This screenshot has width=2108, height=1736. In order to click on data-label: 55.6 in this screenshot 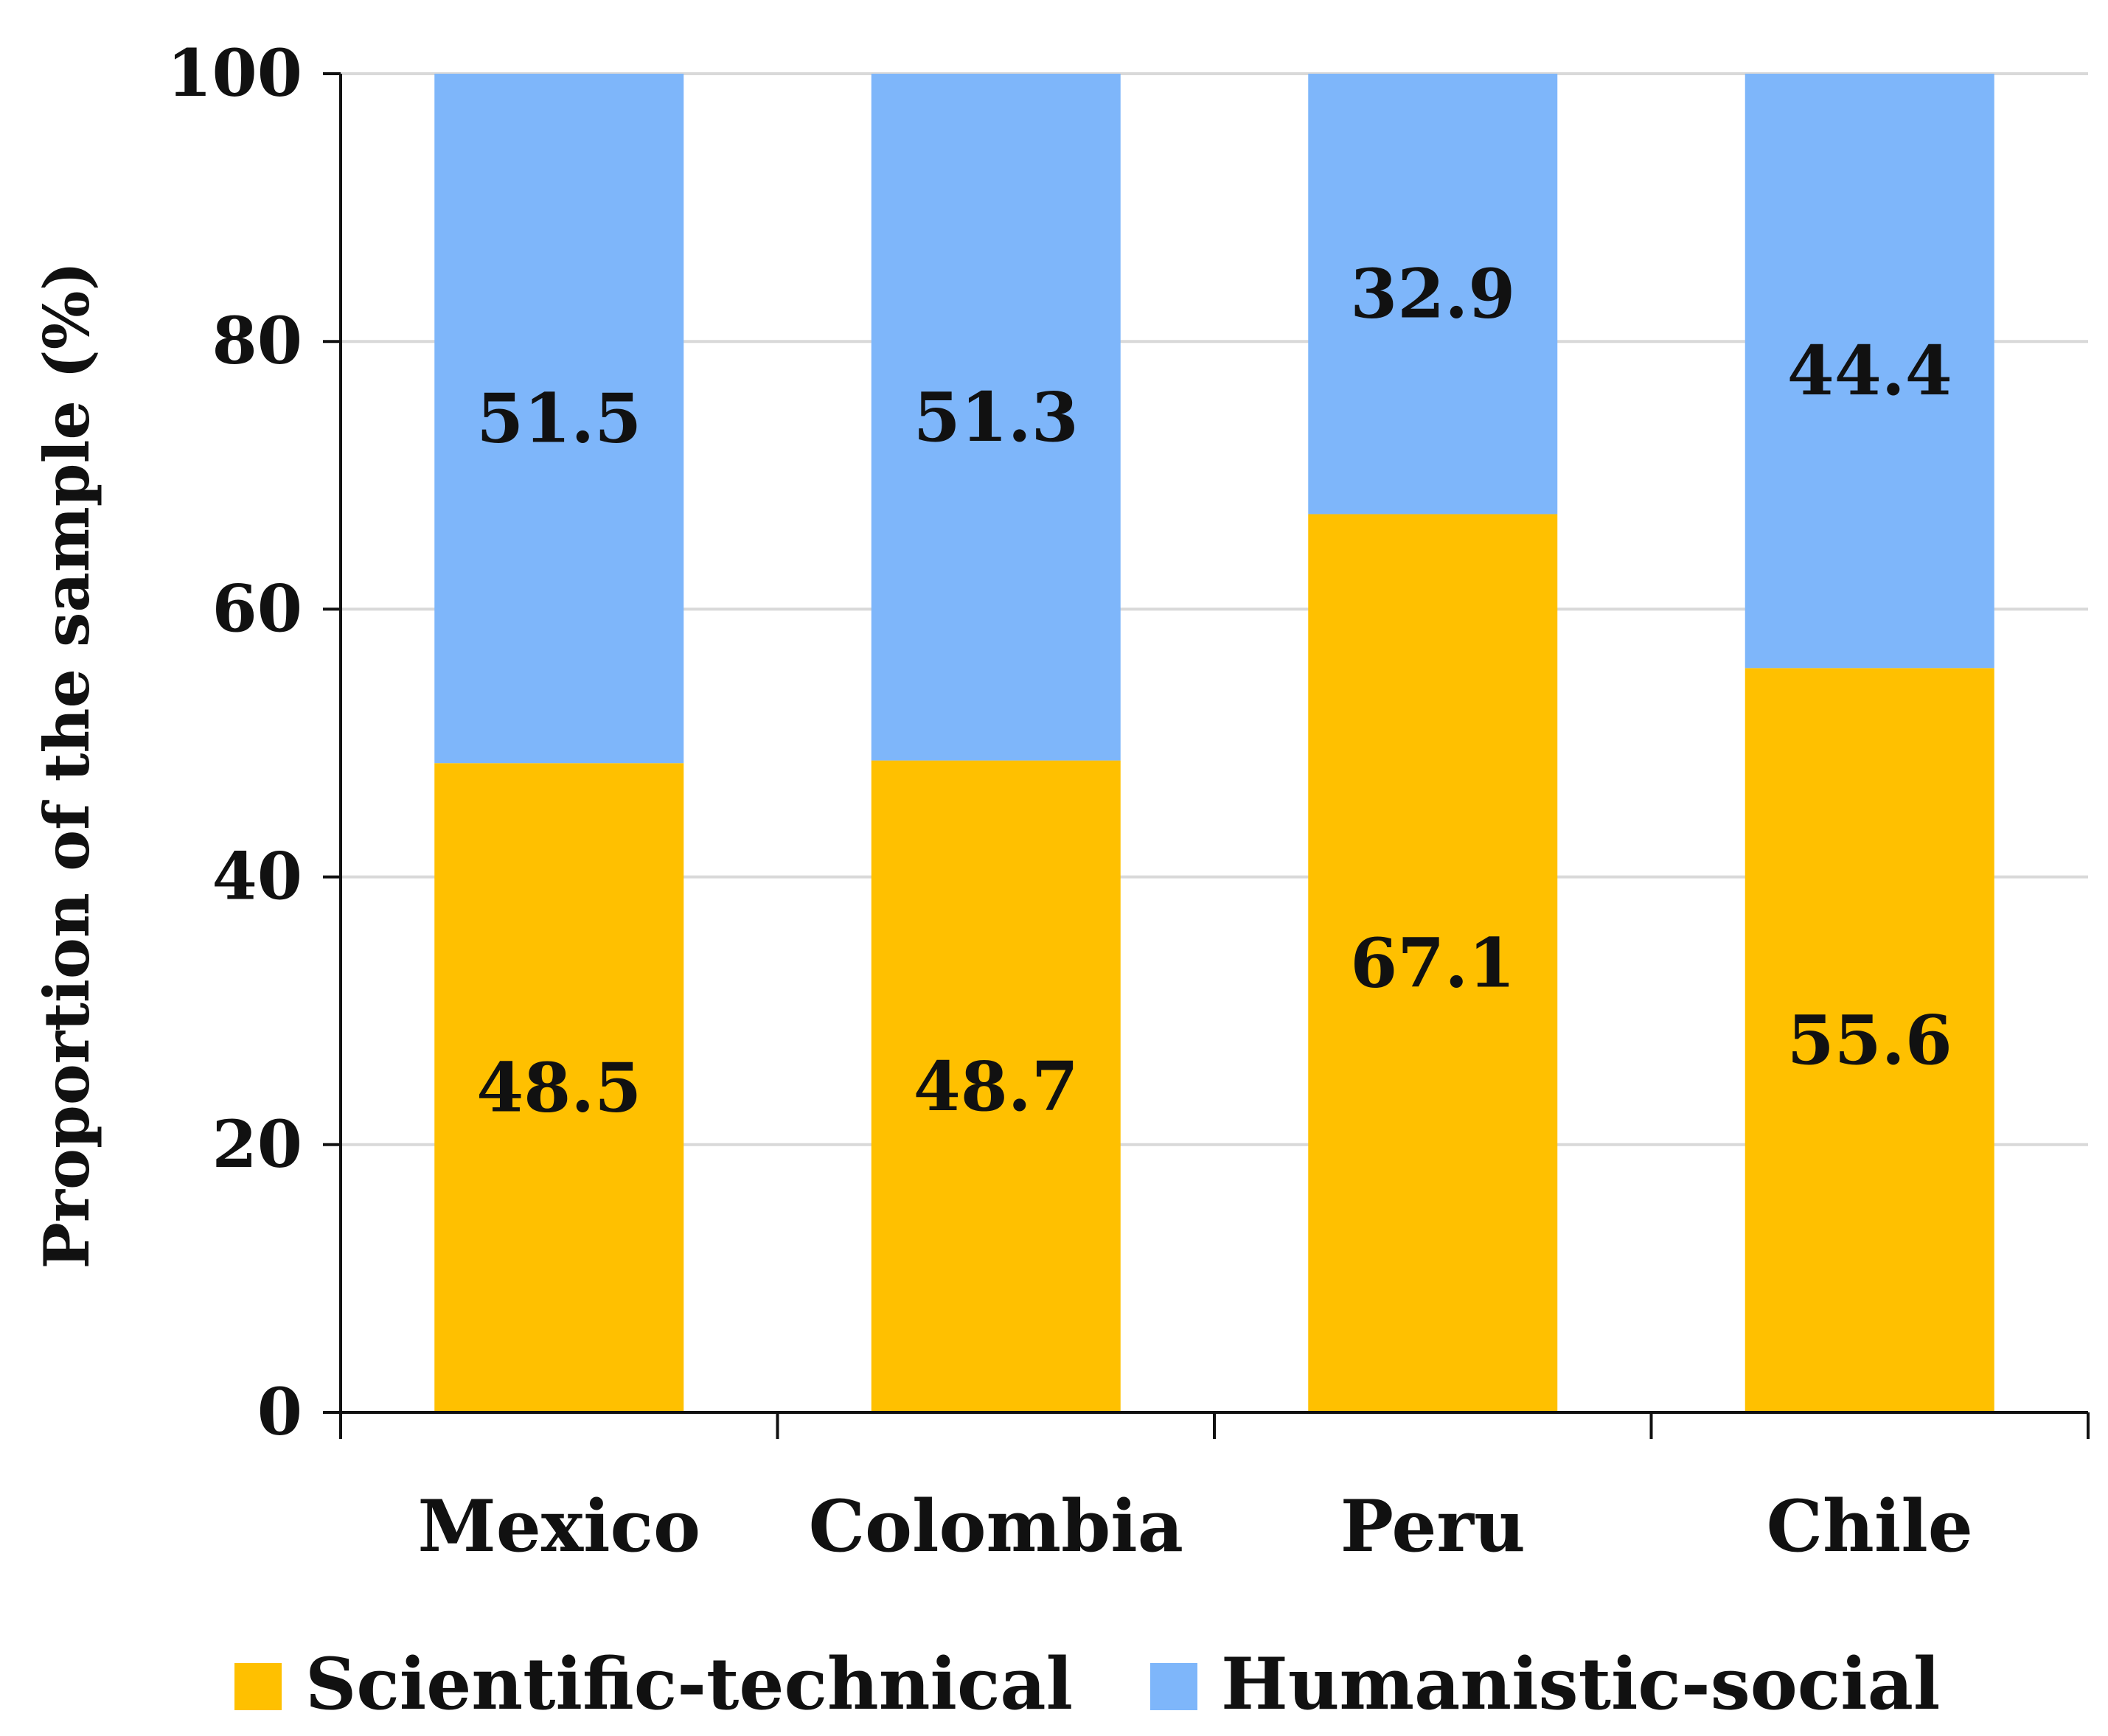, I will do `click(1869, 1040)`.